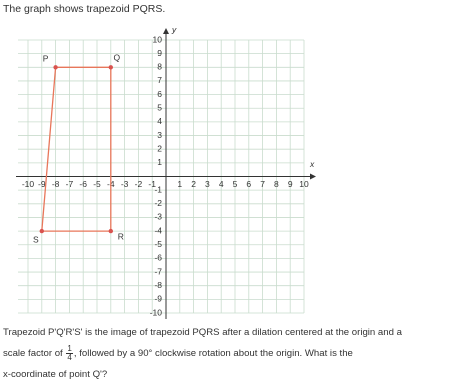 Image resolution: width=466 pixels, height=385 pixels. I want to click on y-tick-label: -2, so click(158, 203).